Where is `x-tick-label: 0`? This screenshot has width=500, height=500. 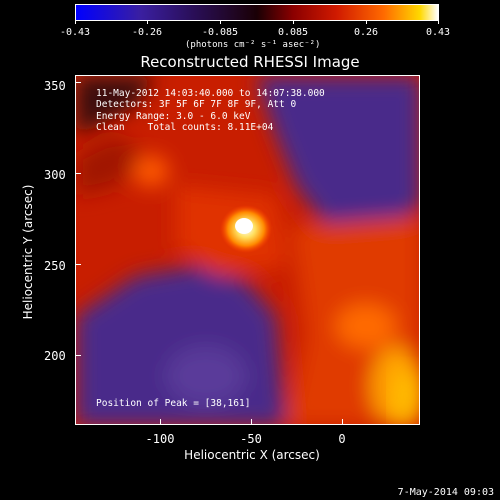
x-tick-label: 0 is located at coordinates (342, 439).